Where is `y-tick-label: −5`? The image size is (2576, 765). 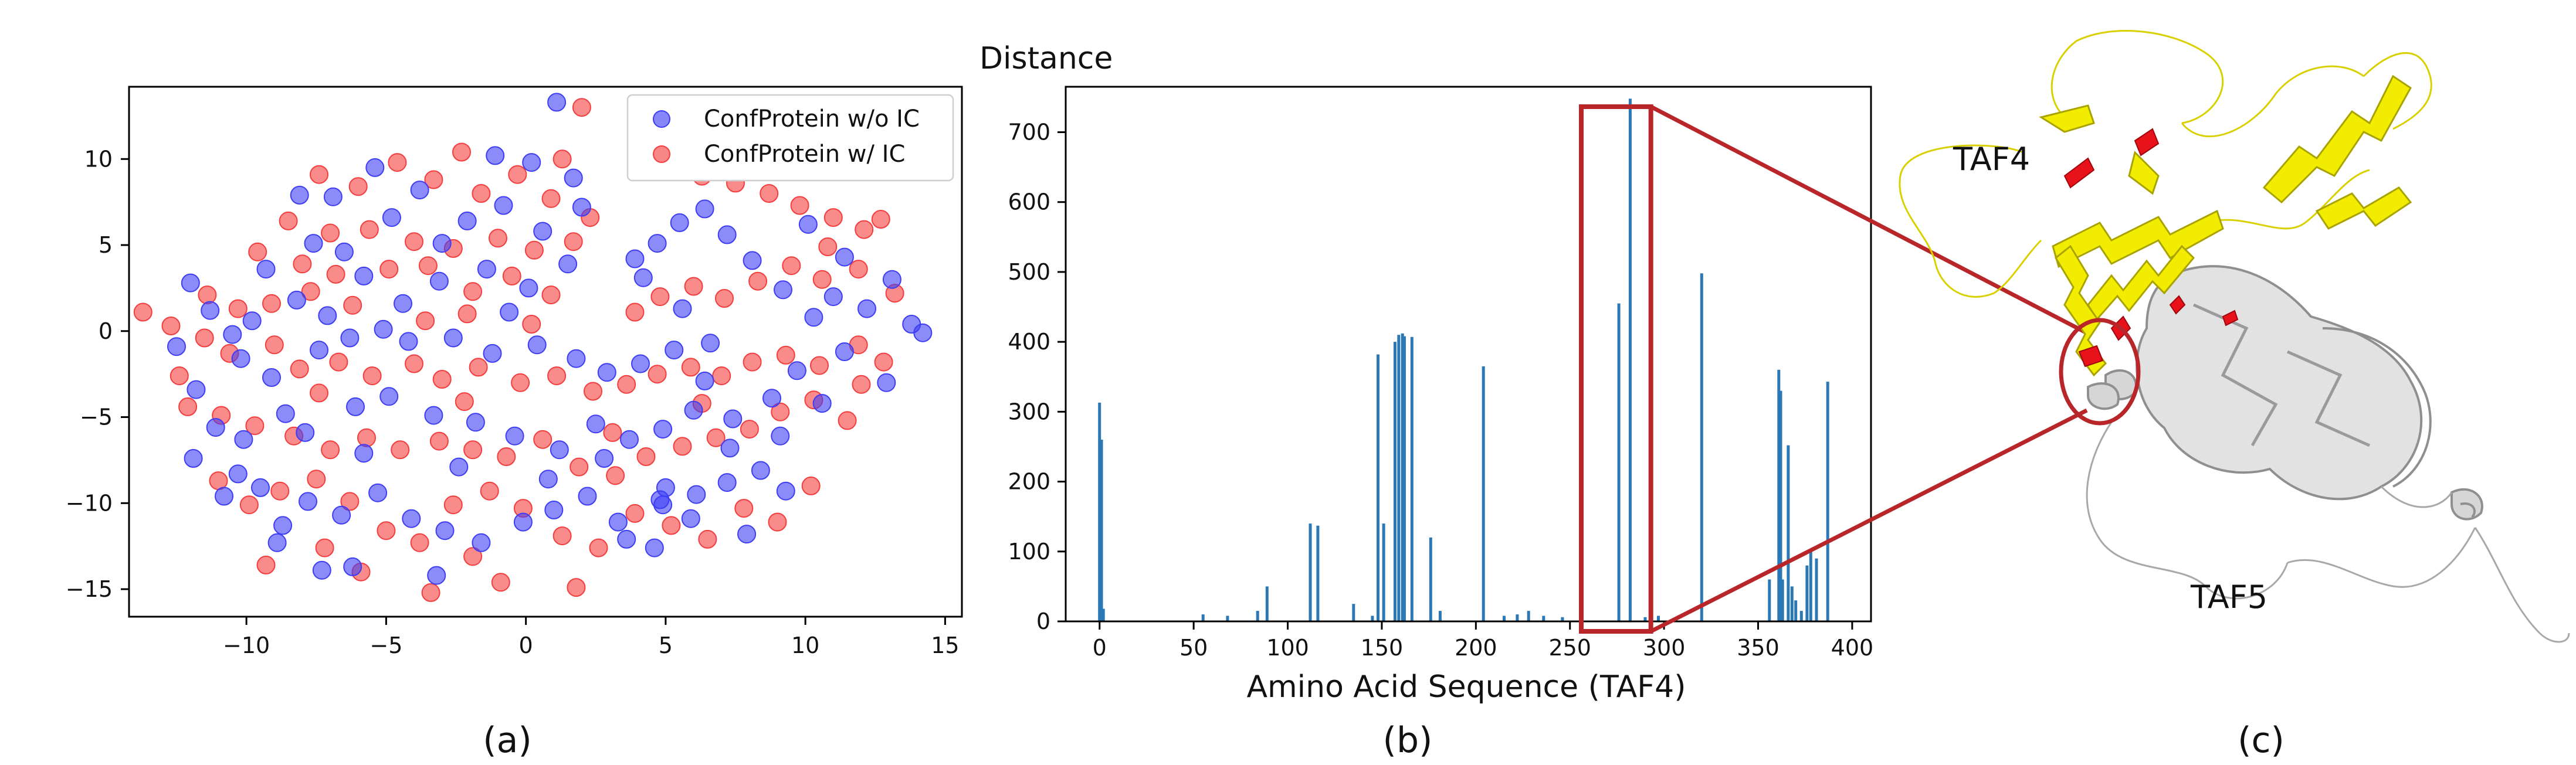 y-tick-label: −5 is located at coordinates (96, 417).